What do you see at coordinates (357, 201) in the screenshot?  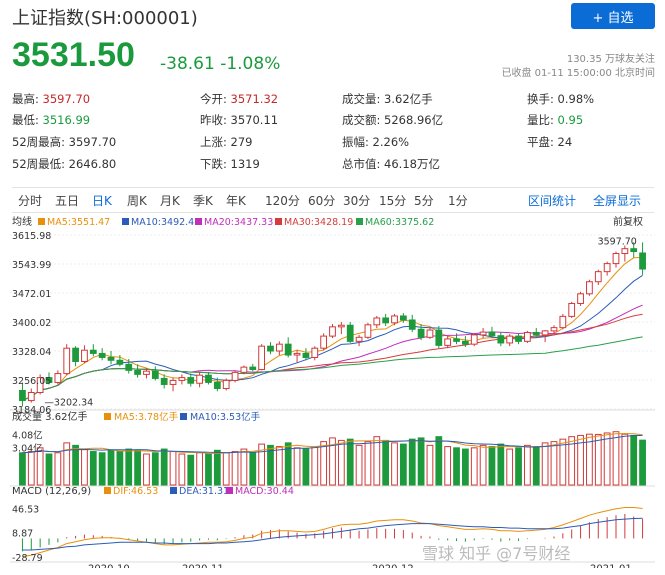 I see `tab-9: 30分` at bounding box center [357, 201].